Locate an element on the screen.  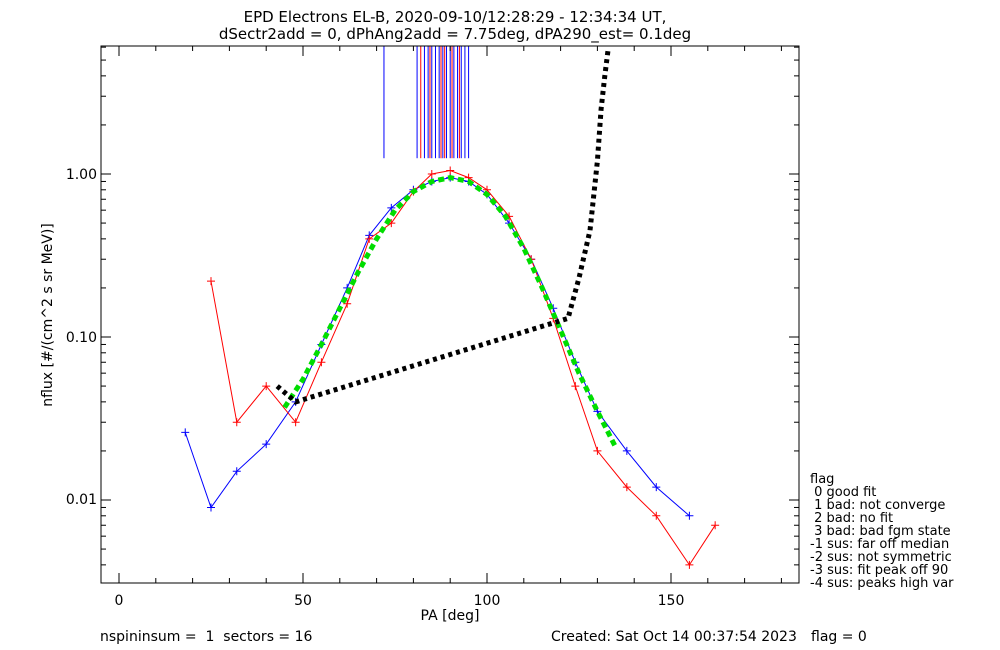
legend-item: 2 bad: no fit is located at coordinates (851, 518).